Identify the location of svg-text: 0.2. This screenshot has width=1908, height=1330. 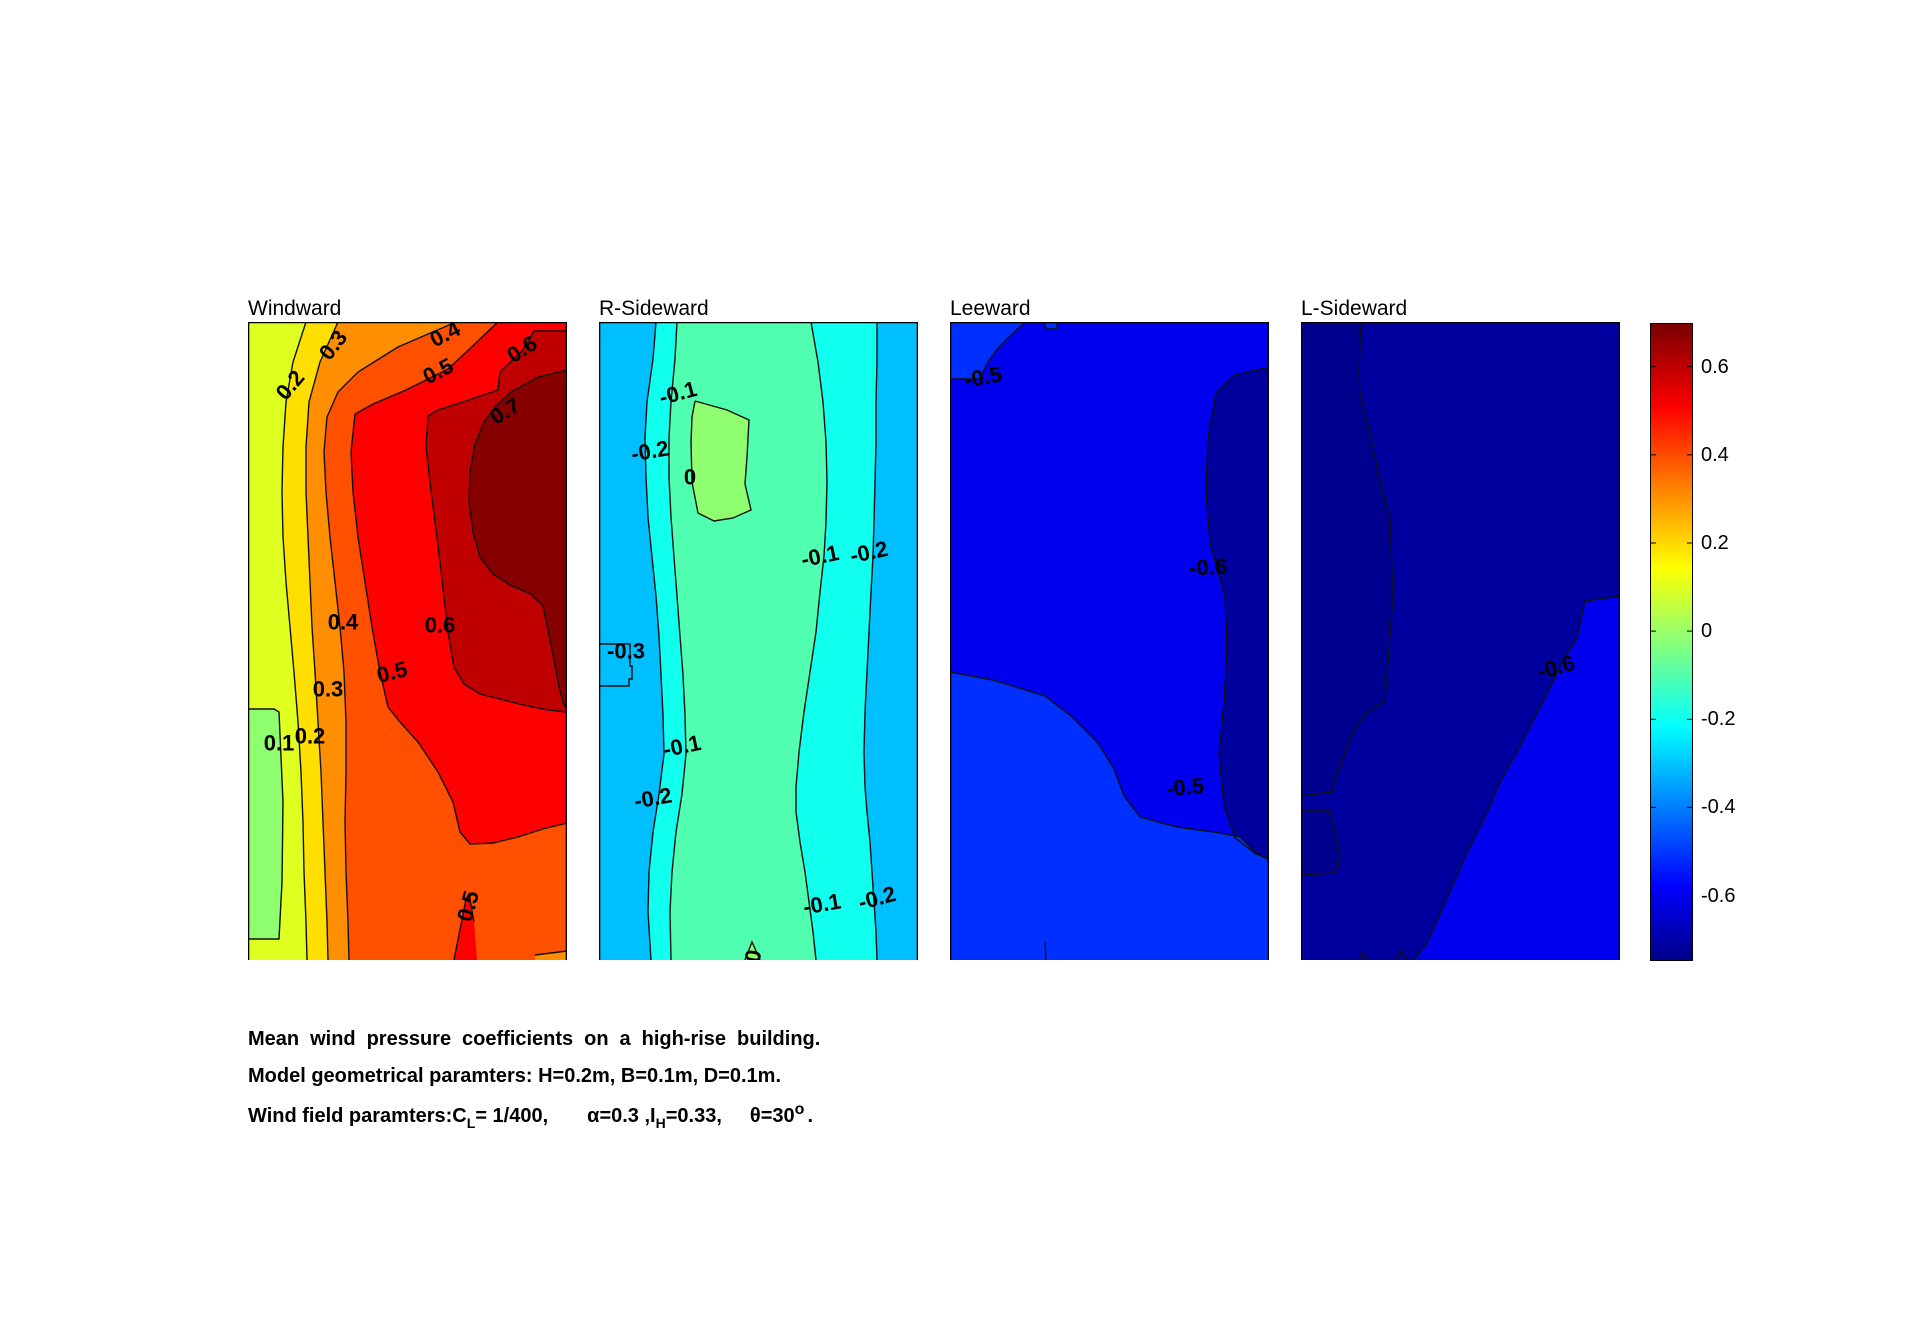
(310, 736).